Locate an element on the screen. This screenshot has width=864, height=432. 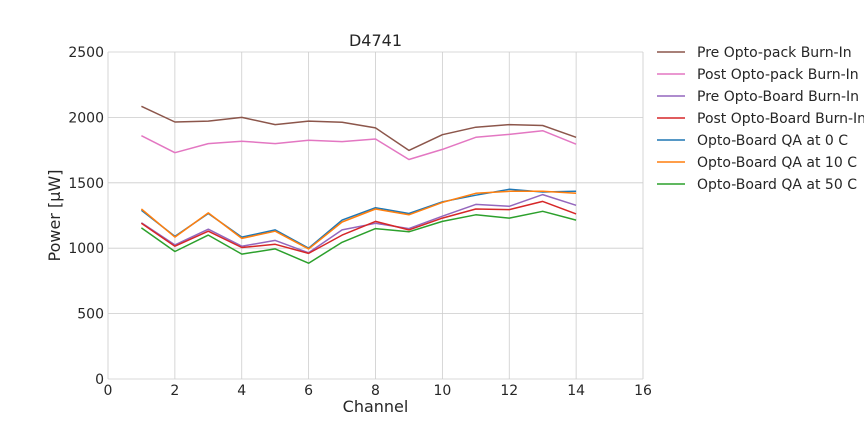
x-tick-label: 8 is located at coordinates (375, 391).